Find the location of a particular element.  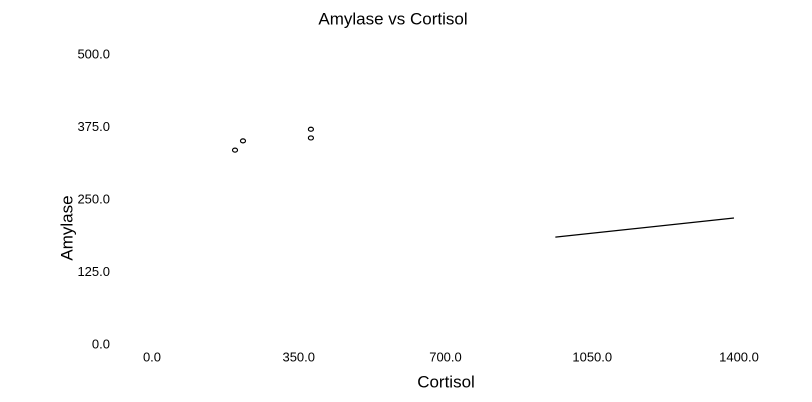

trend-line is located at coordinates (645, 227).